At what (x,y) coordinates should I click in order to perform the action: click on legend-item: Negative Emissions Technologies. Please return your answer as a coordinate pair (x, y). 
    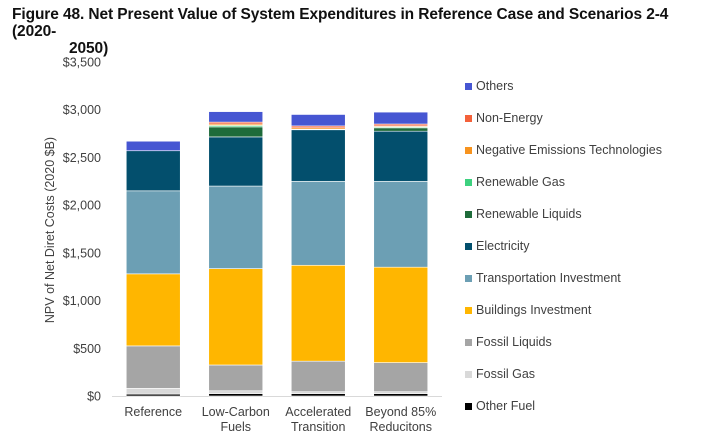
    Looking at the image, I should click on (563, 150).